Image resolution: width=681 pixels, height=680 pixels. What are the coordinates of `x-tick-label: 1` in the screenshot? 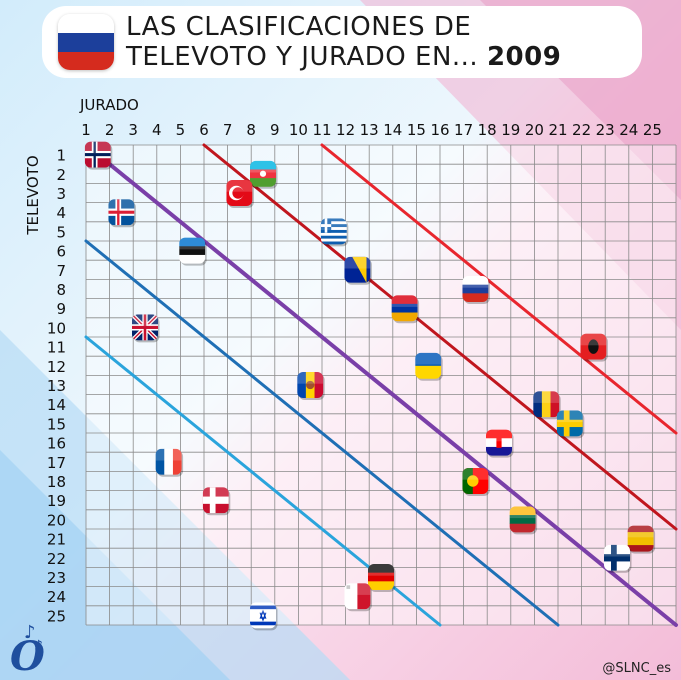 It's located at (86, 130).